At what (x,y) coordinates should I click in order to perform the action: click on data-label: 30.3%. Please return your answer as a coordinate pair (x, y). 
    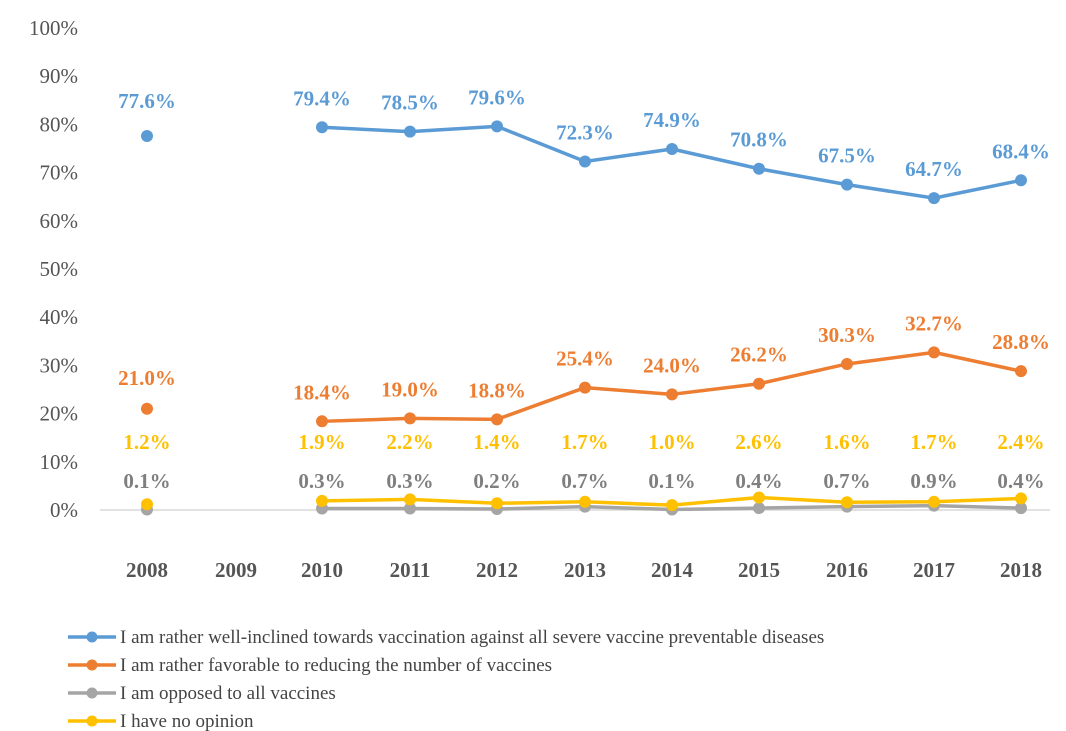
    Looking at the image, I should click on (847, 335).